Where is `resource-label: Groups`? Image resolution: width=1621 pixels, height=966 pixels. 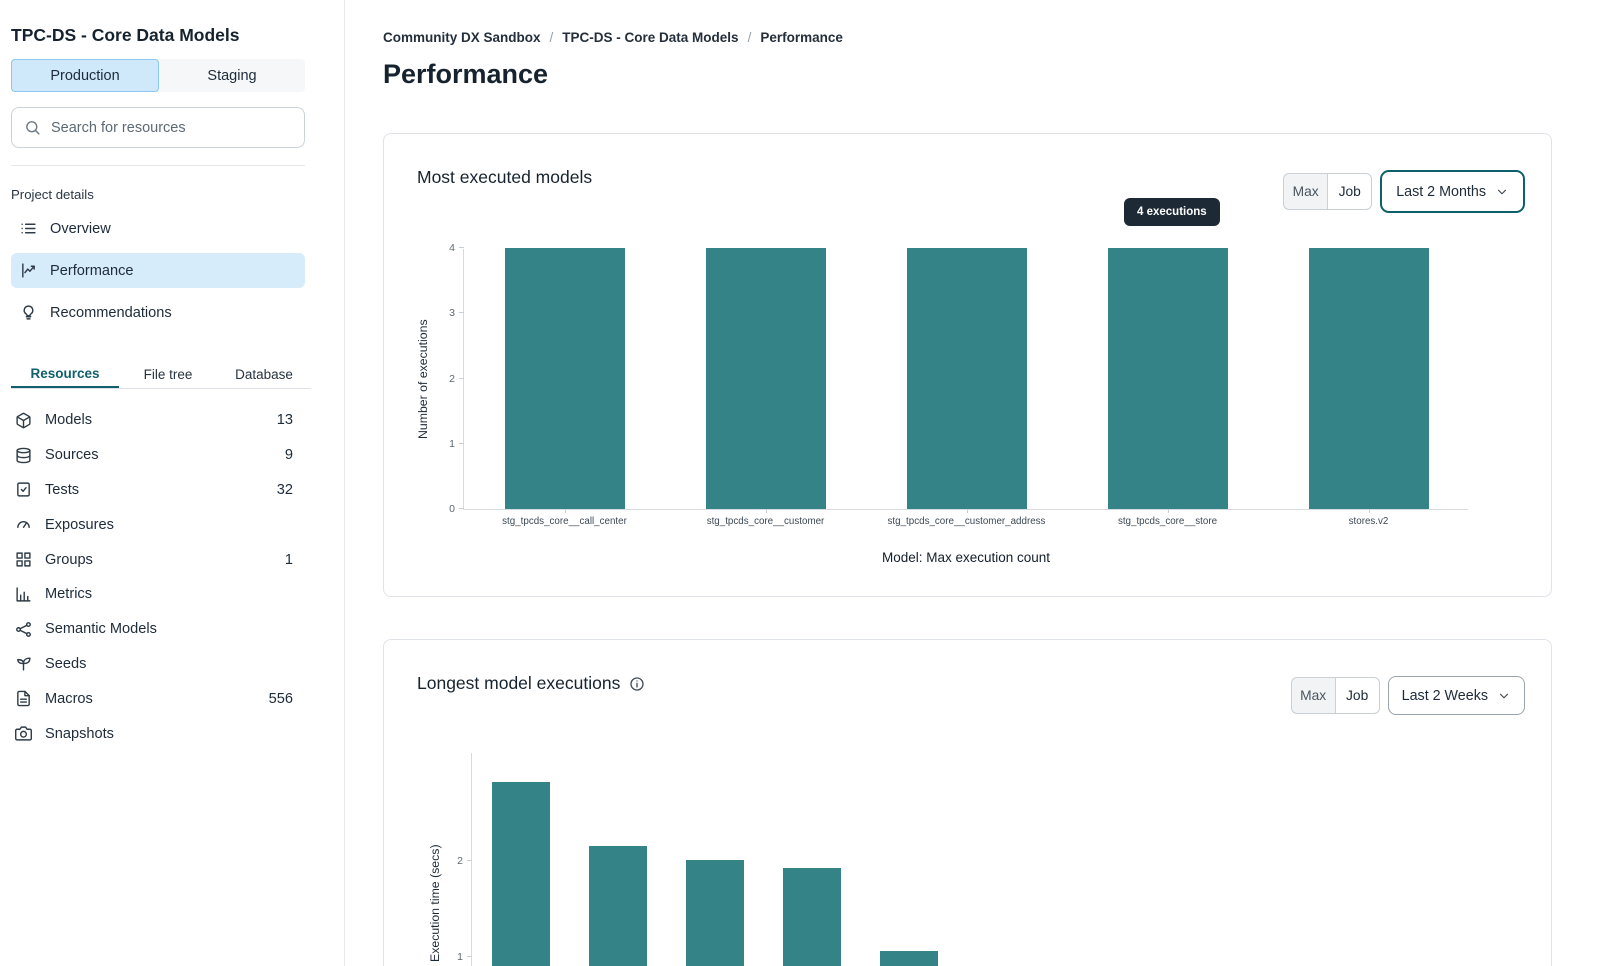 resource-label: Groups is located at coordinates (69, 559).